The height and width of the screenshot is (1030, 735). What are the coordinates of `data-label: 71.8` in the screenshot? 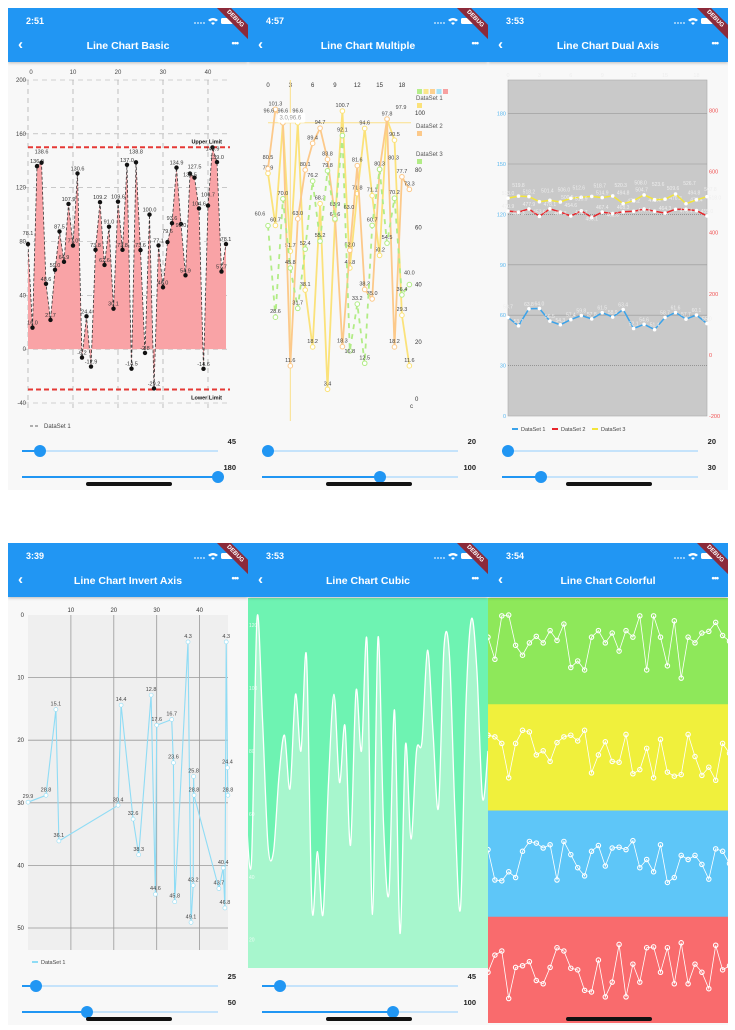 It's located at (357, 189).